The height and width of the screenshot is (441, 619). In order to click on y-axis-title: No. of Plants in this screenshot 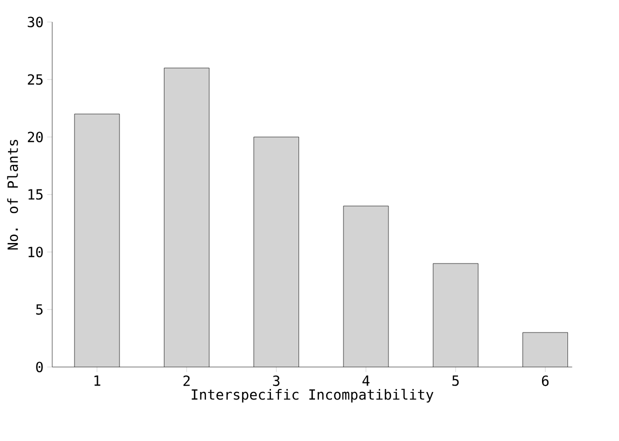, I will do `click(12, 195)`.